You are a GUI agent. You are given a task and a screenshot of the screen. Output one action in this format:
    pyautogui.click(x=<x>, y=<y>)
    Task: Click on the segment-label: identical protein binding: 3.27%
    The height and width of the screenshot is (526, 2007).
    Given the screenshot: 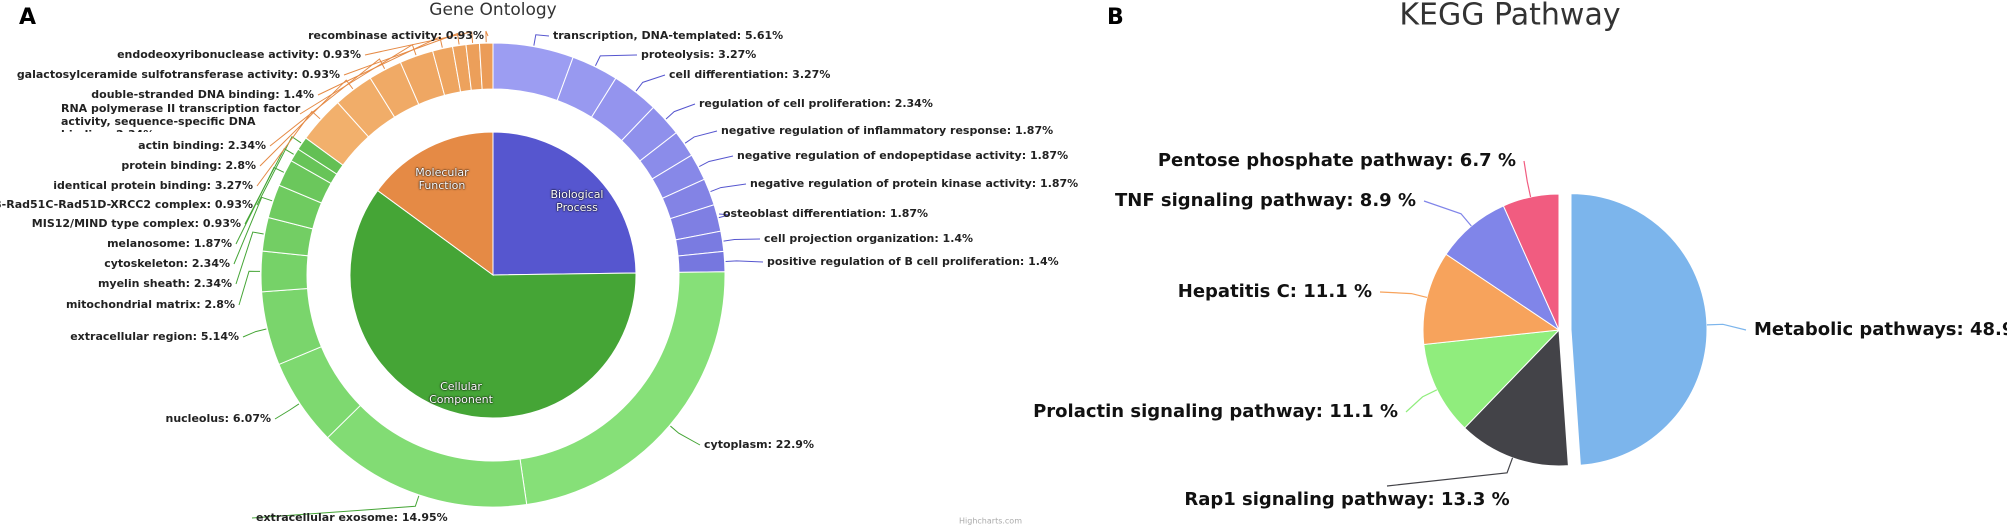 What is the action you would take?
    pyautogui.click(x=153, y=185)
    